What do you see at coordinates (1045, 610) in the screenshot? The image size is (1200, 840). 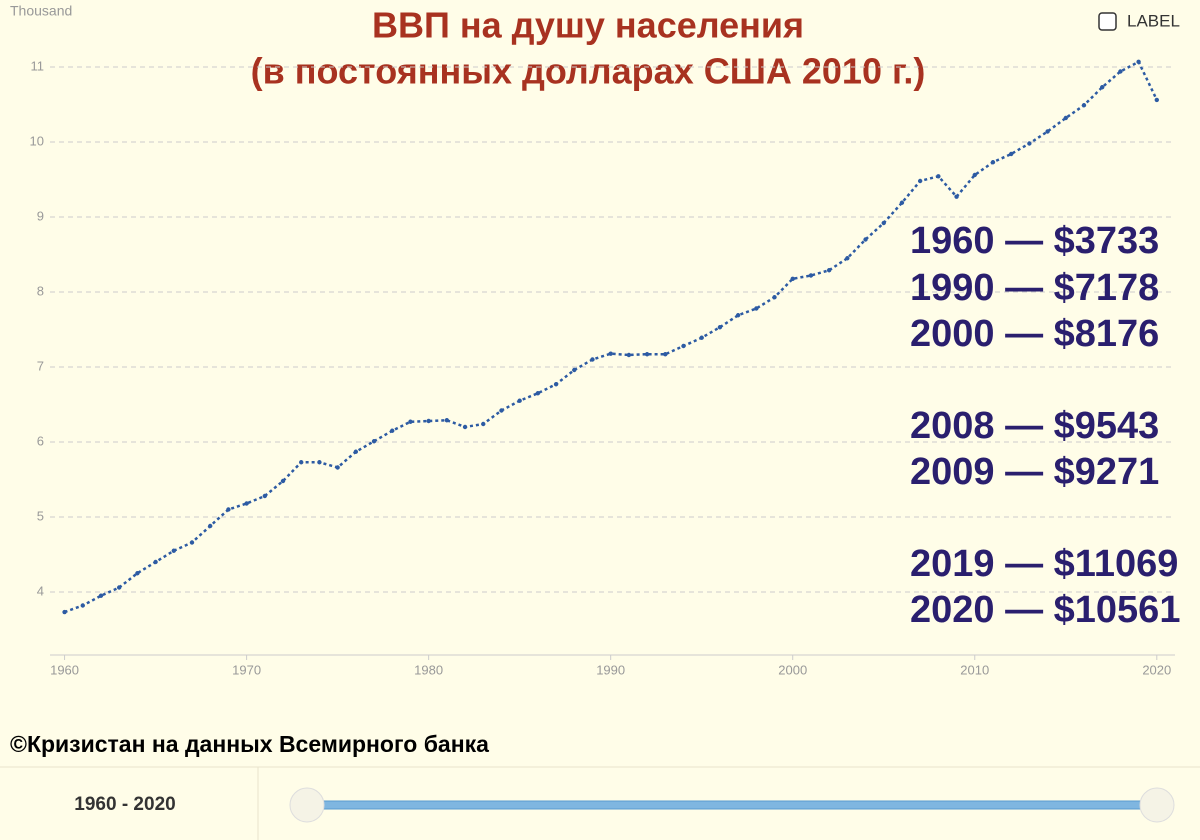 I see `annotation: 2020 — $10561` at bounding box center [1045, 610].